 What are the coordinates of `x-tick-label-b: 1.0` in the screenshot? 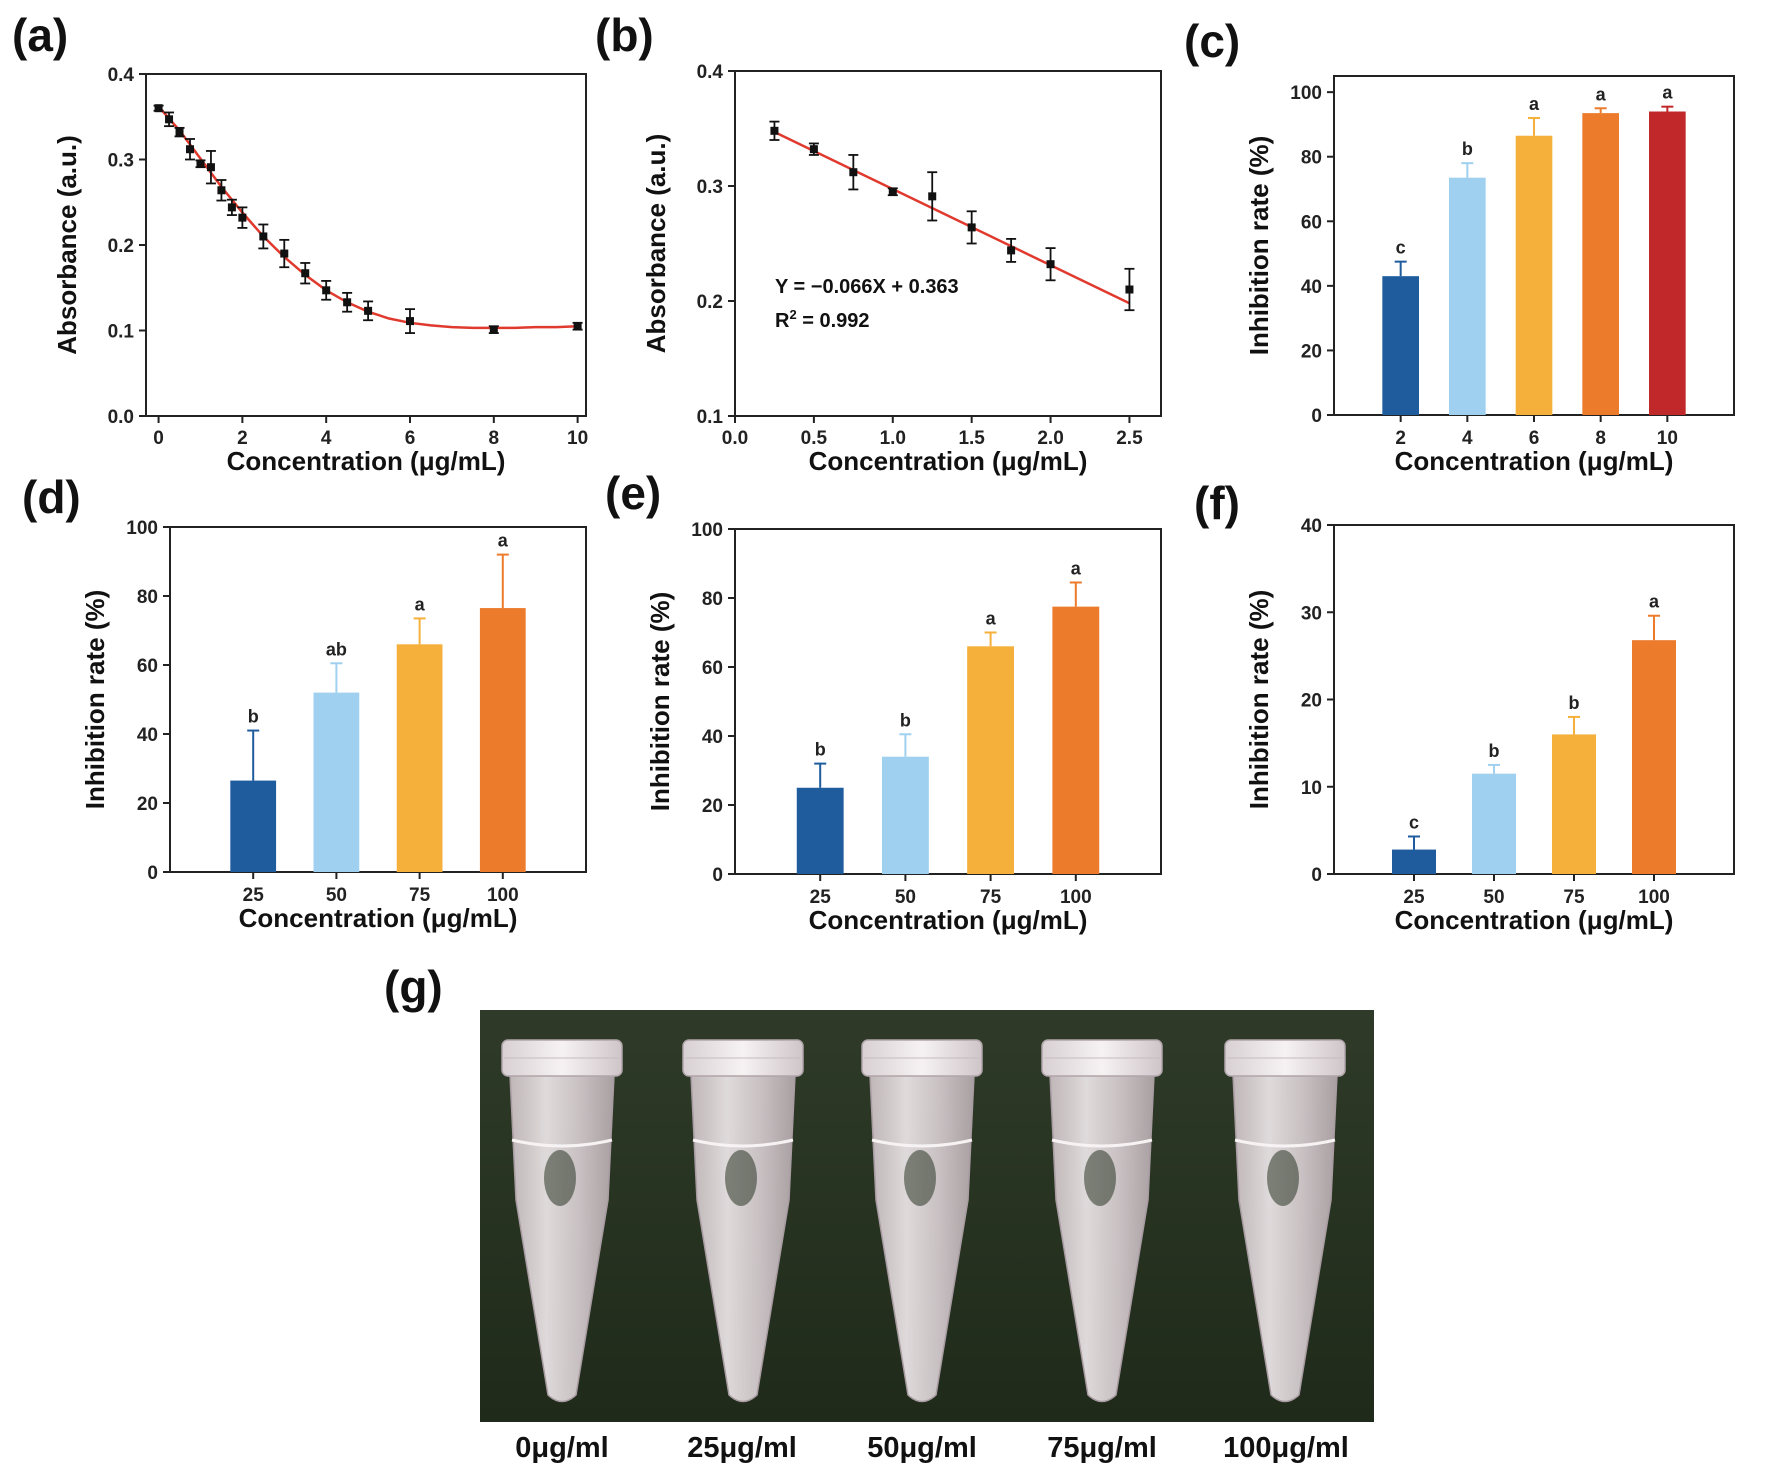 It's located at (893, 438).